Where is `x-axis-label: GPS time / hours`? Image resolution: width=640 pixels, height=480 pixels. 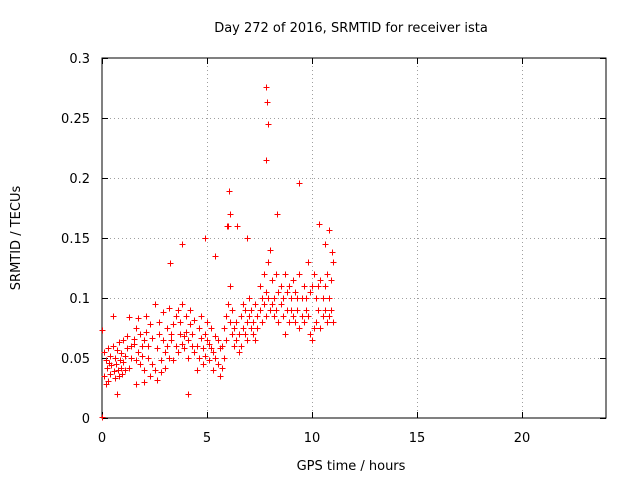
x-axis-label: GPS time / hours is located at coordinates (351, 466).